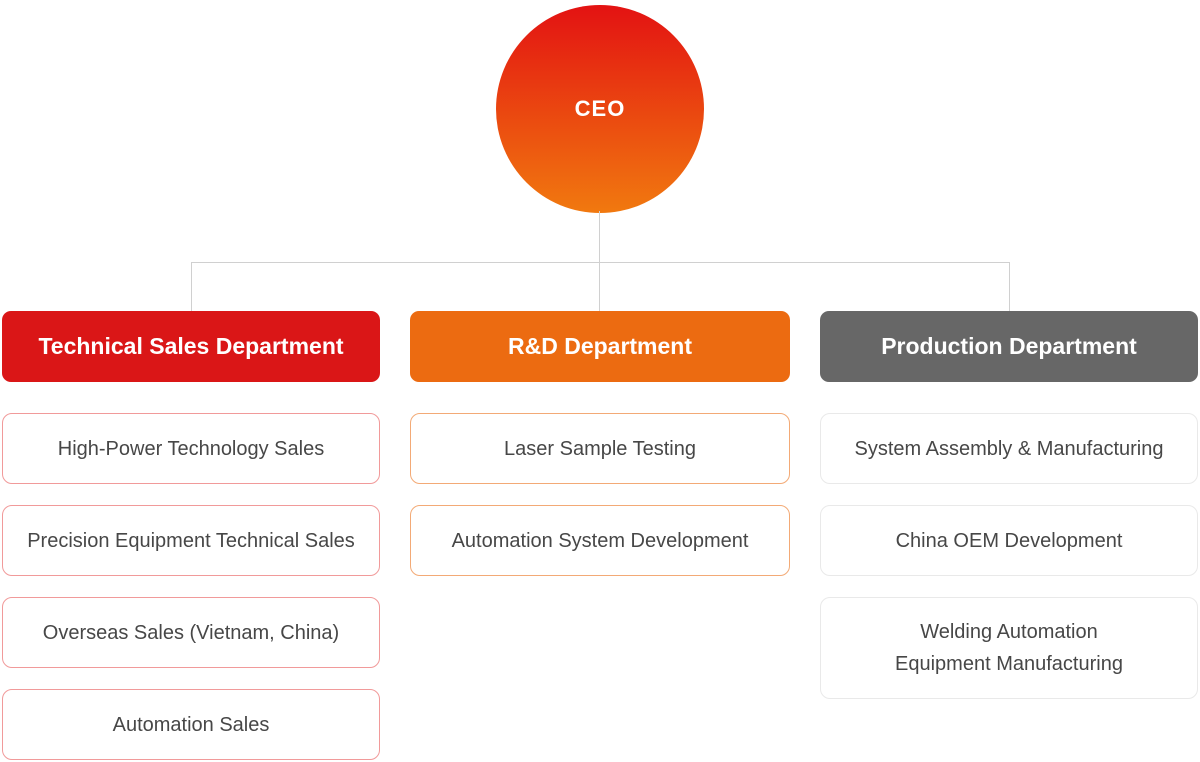  I want to click on dept-item-label: Automation System Development, so click(600, 540).